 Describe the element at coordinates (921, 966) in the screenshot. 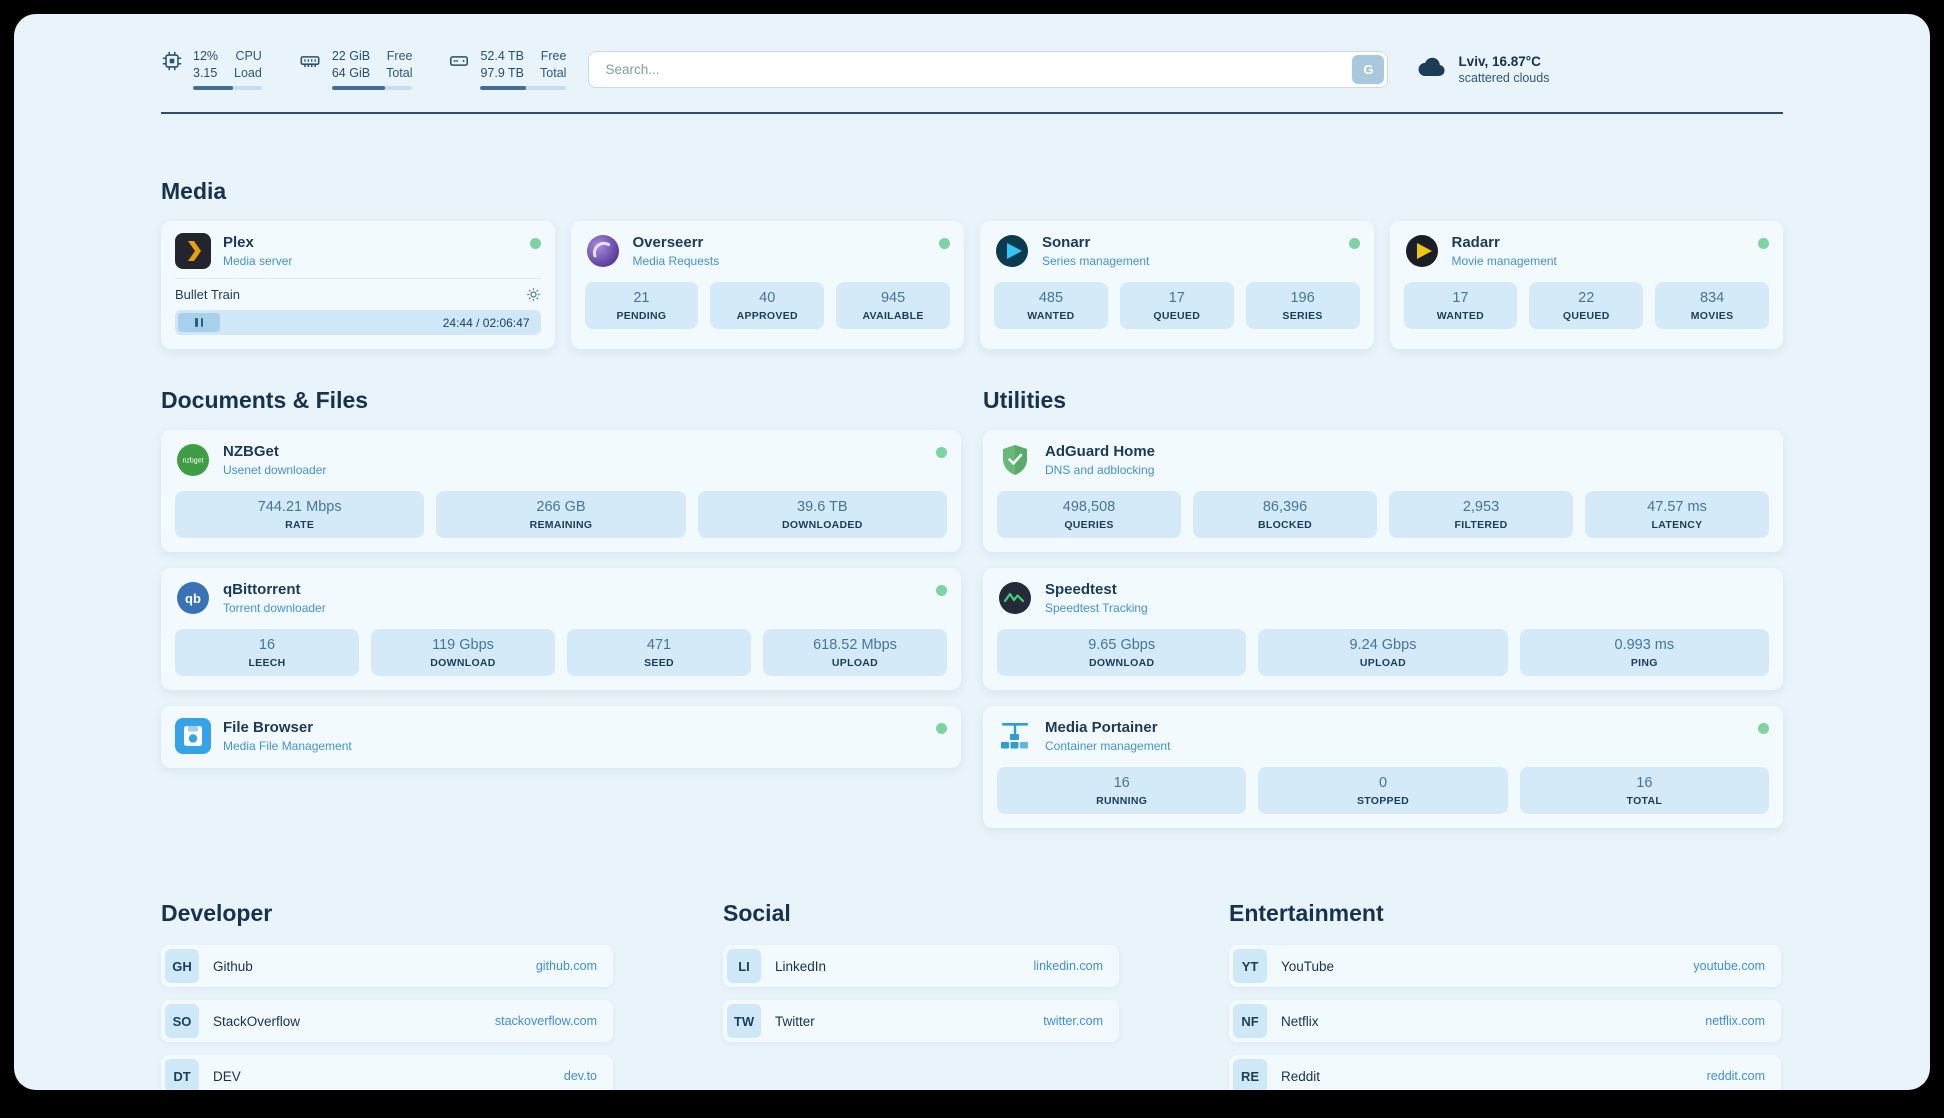

I see `bookmark-linkedin: LI LinkedIn linkedin.com` at that location.